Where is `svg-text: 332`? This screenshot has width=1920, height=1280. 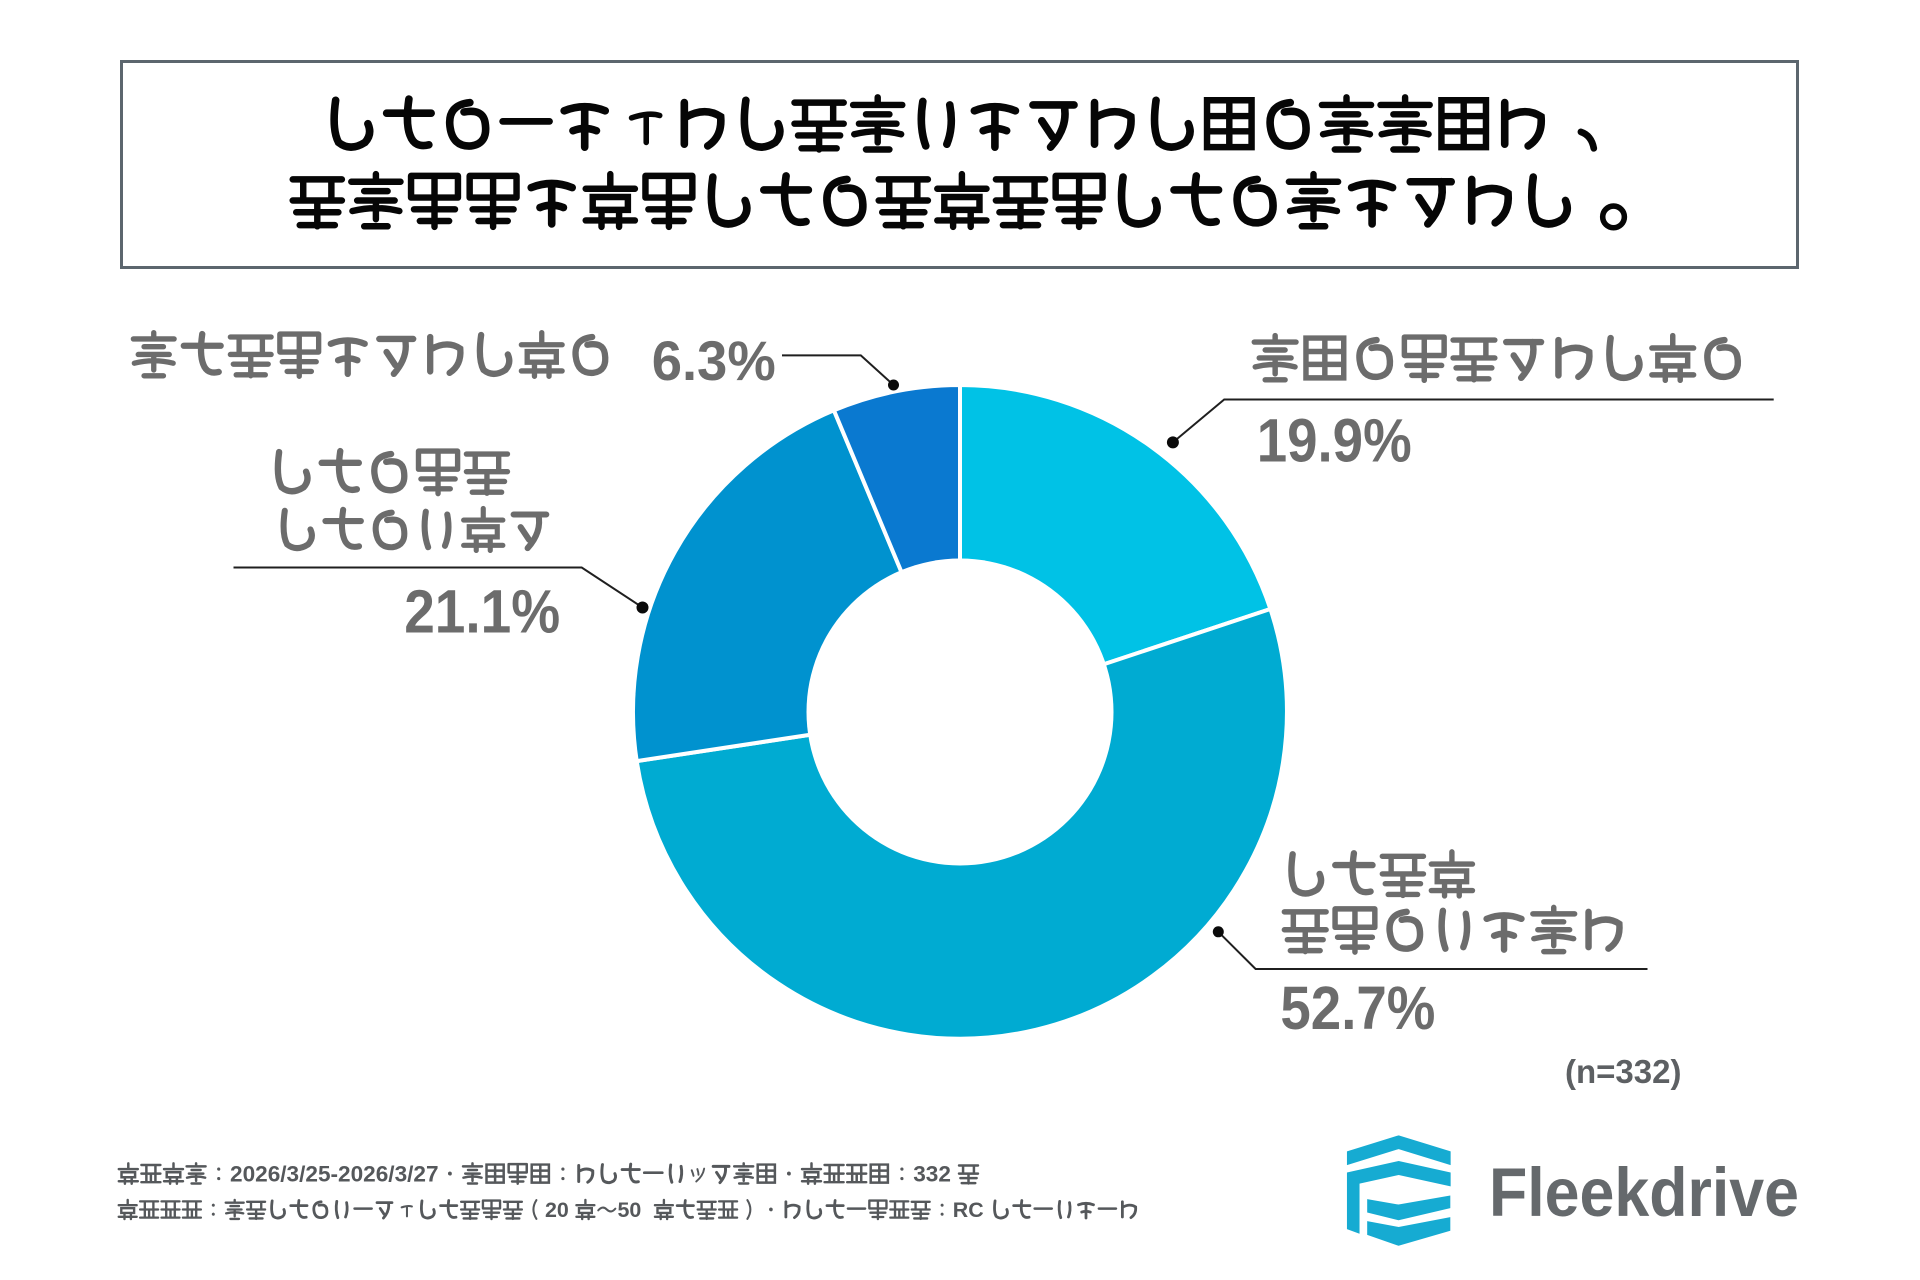
svg-text: 332 is located at coordinates (932, 1174).